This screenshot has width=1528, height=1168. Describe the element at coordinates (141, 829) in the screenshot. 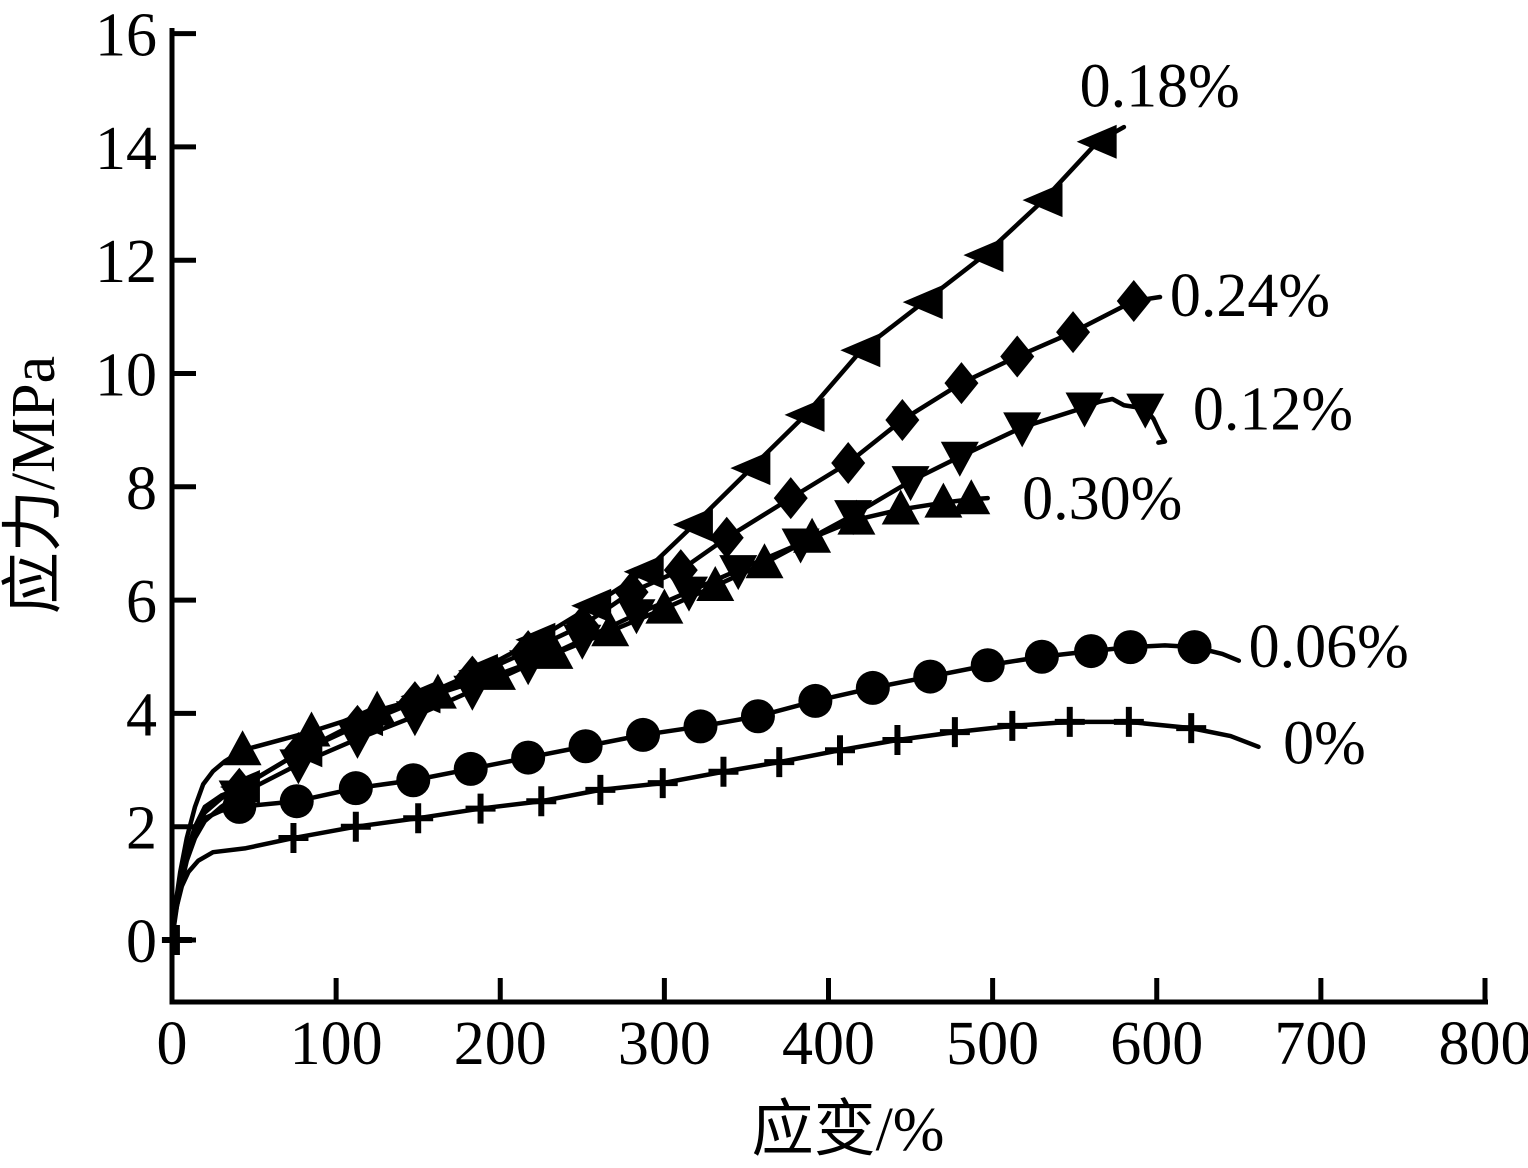

I see `y-tick-label: 2` at that location.